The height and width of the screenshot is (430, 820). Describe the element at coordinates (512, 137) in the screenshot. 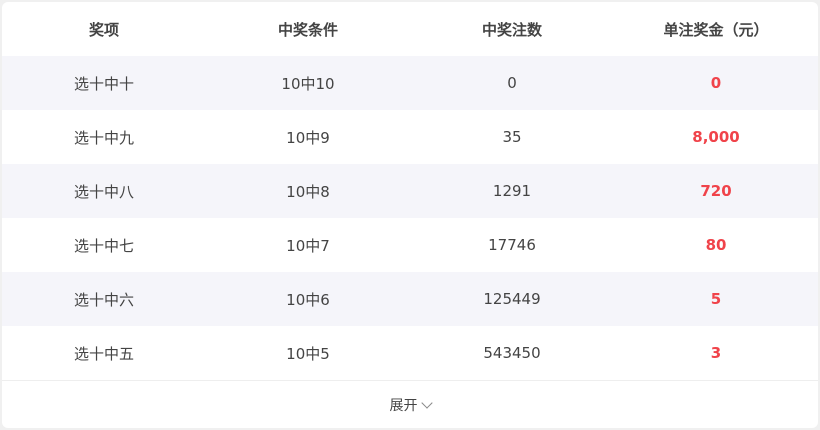

I see `winner-count: 35` at that location.